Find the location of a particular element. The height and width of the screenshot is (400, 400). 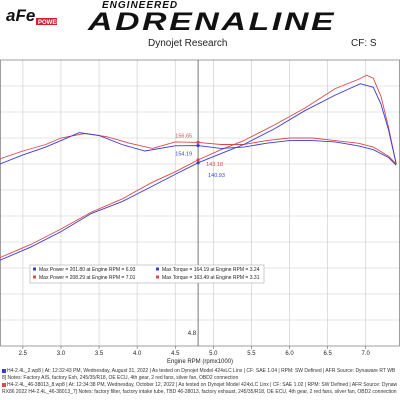

svg-text: POWER is located at coordinates (48, 23).